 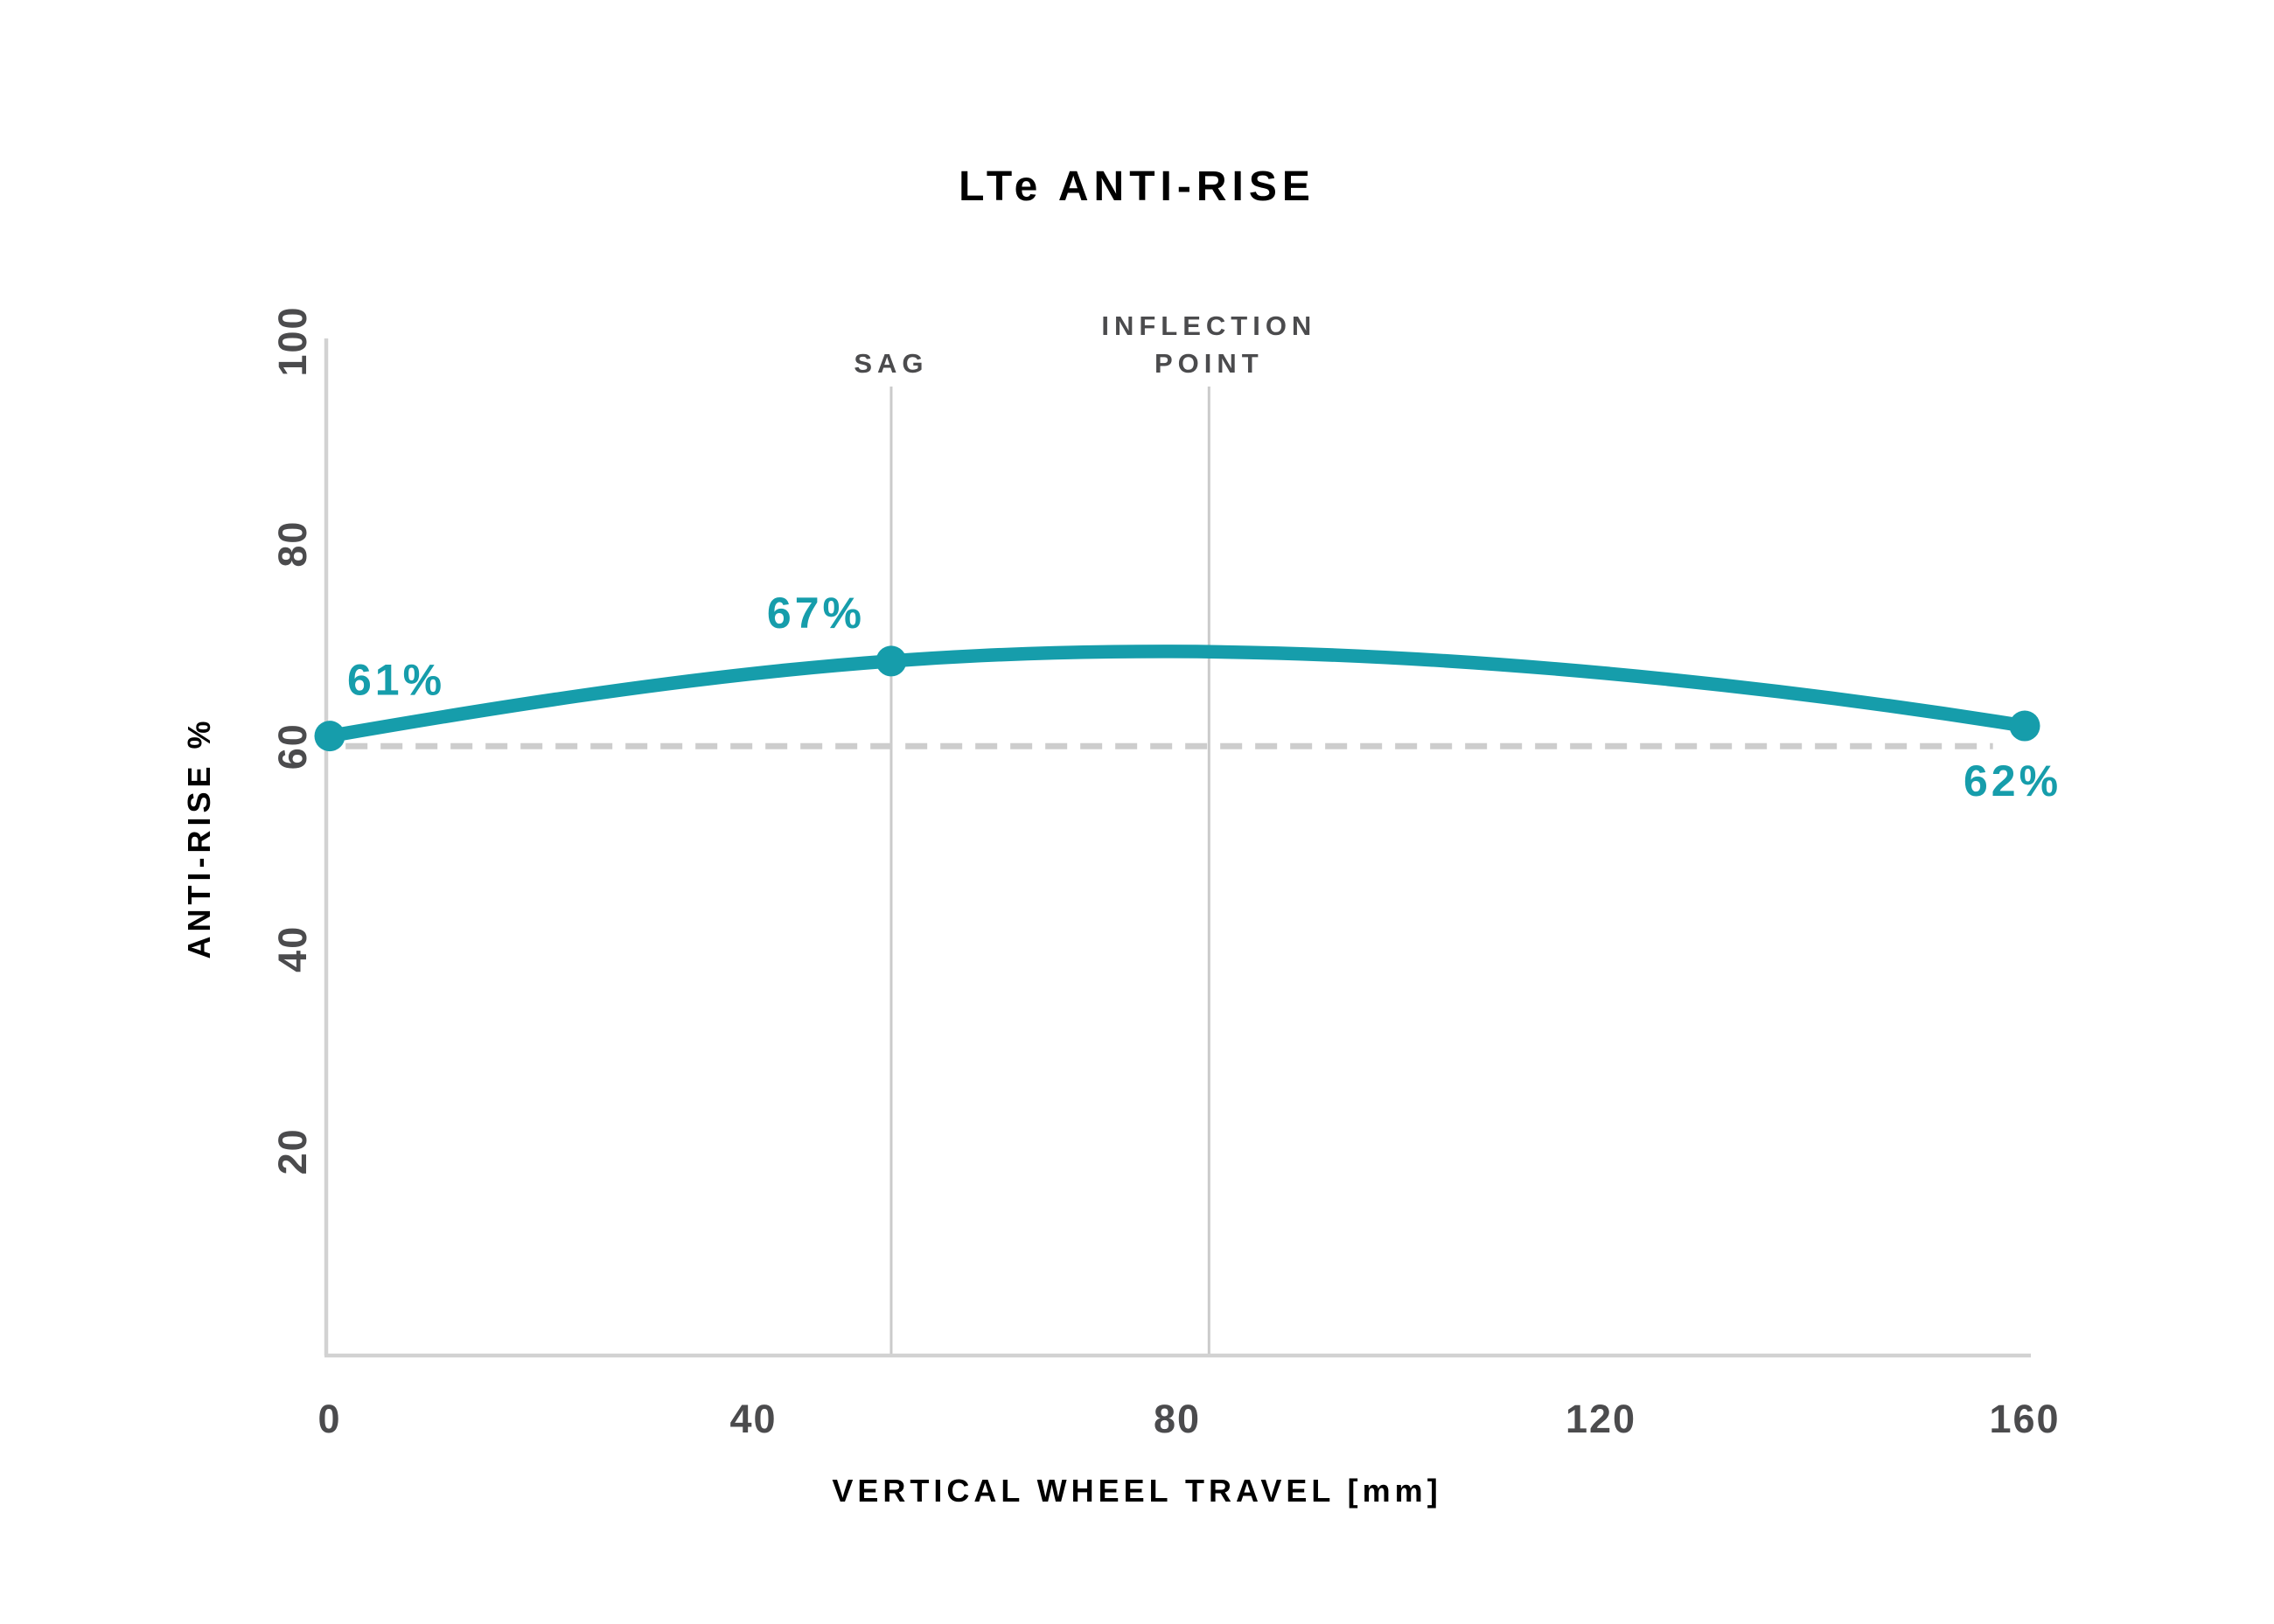 I want to click on data-point-label: 67%, so click(x=816, y=613).